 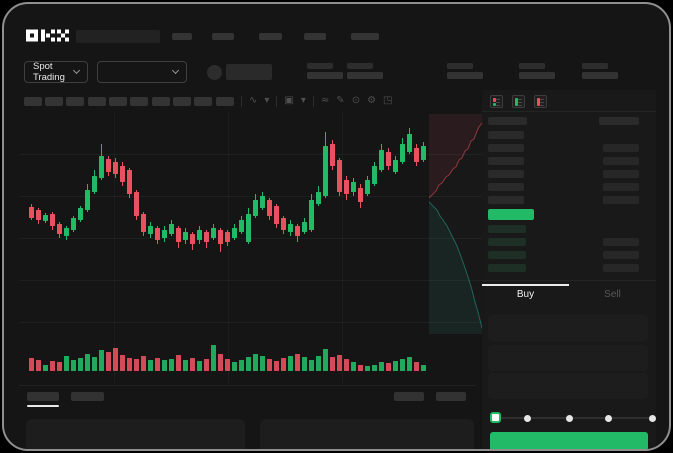 What do you see at coordinates (511, 214) in the screenshot?
I see `last-price-bar` at bounding box center [511, 214].